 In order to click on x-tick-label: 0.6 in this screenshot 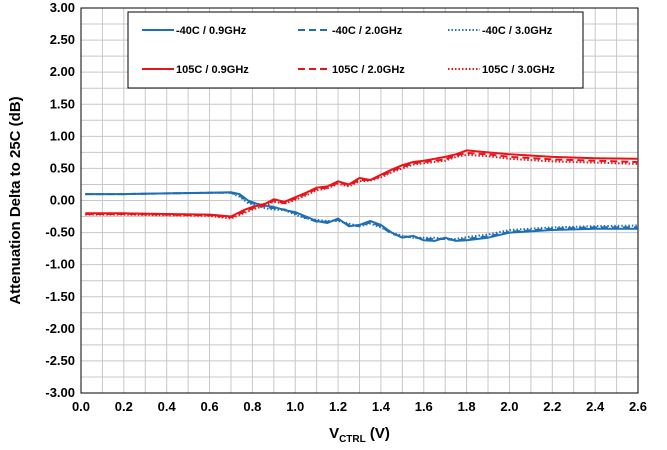, I will do `click(209, 406)`.